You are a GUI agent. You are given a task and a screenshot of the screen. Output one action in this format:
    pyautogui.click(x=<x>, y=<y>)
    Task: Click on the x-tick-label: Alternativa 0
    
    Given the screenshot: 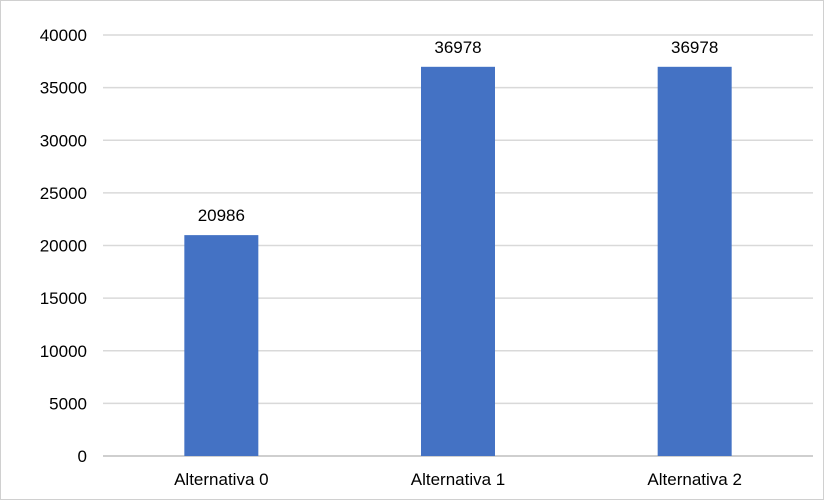 What is the action you would take?
    pyautogui.click(x=221, y=479)
    